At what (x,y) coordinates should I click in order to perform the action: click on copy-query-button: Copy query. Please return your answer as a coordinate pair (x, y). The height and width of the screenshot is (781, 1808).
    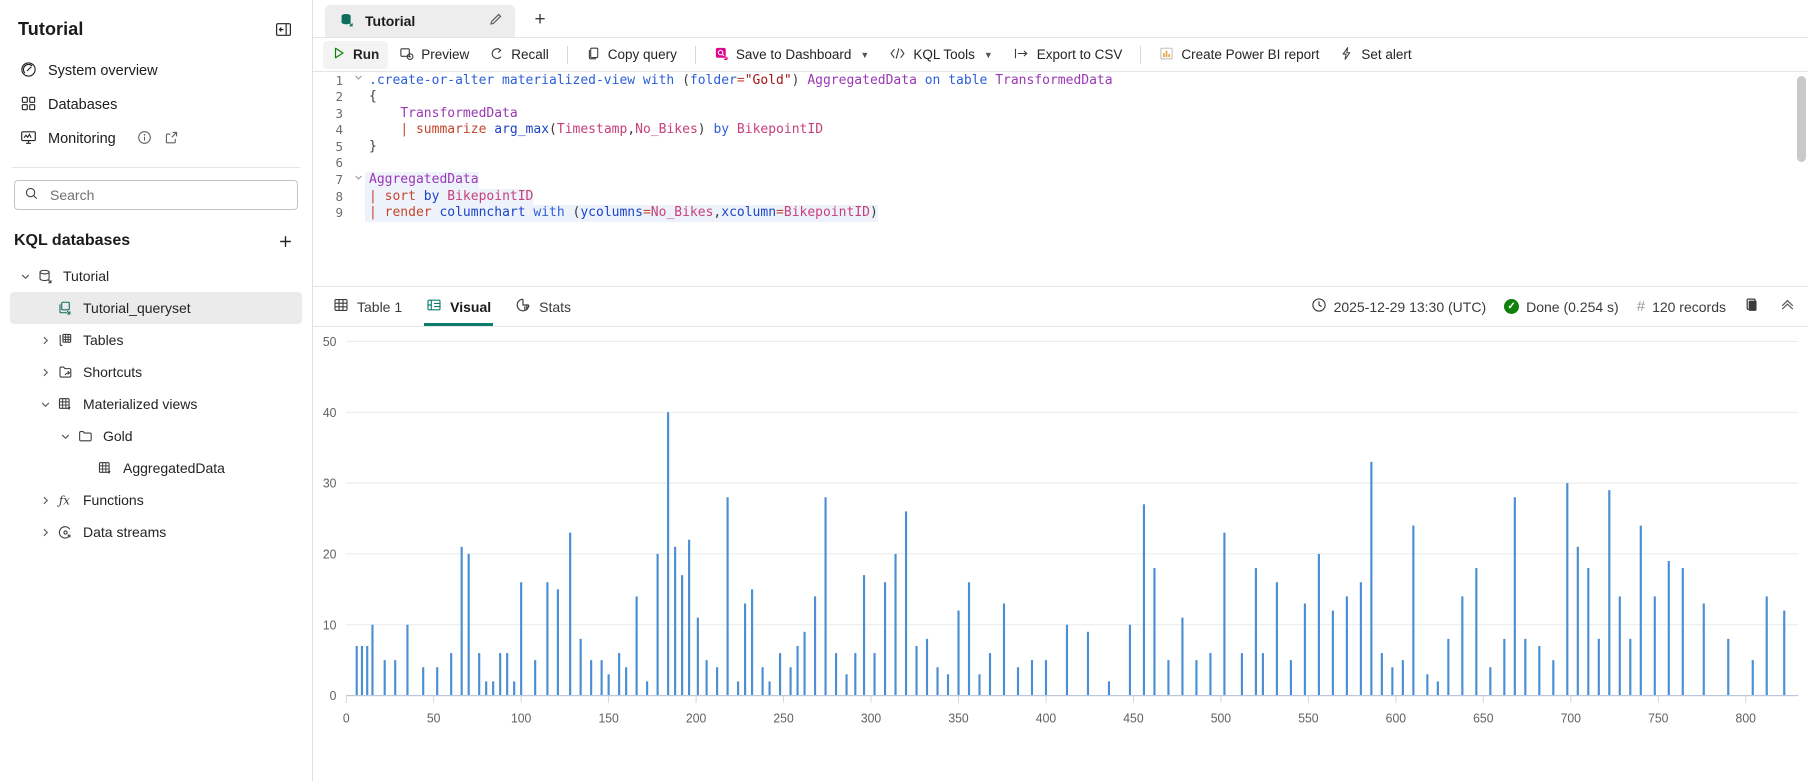
    Looking at the image, I should click on (631, 55).